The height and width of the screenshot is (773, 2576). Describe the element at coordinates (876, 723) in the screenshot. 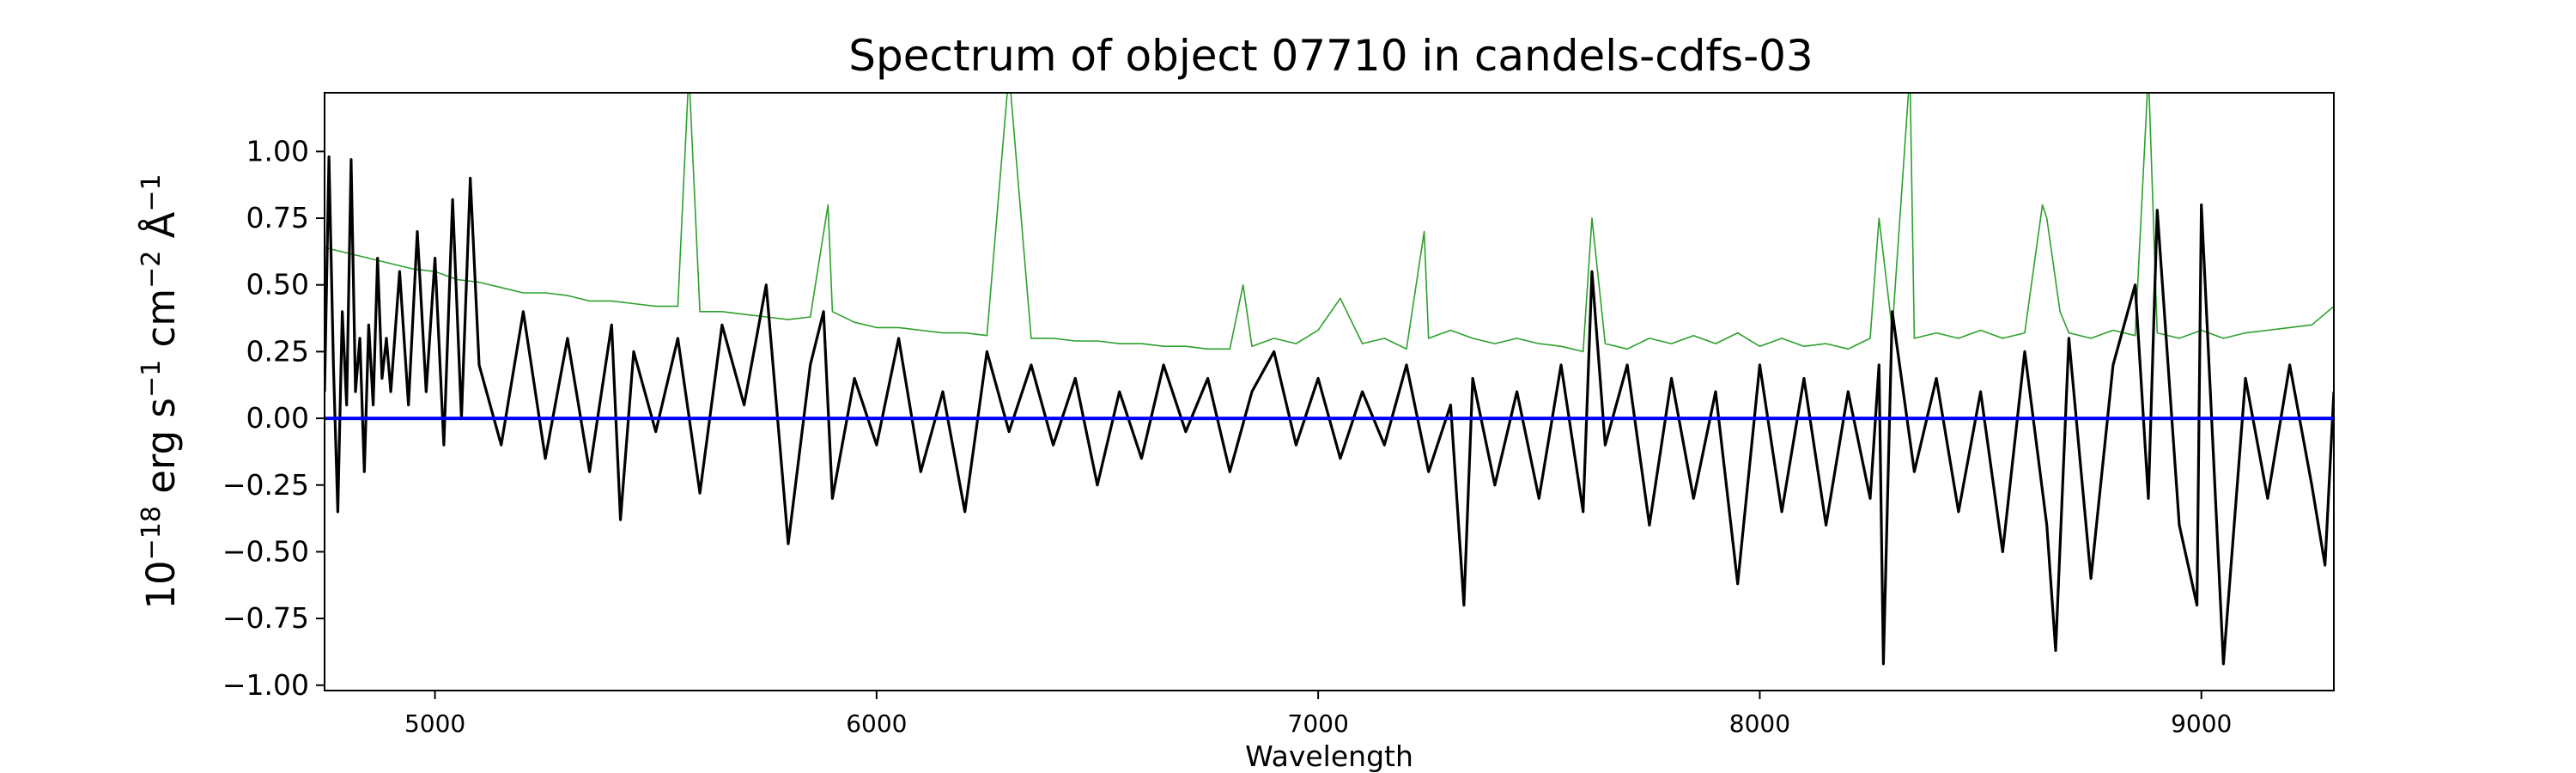

I see `x-tick-label: 6000` at that location.